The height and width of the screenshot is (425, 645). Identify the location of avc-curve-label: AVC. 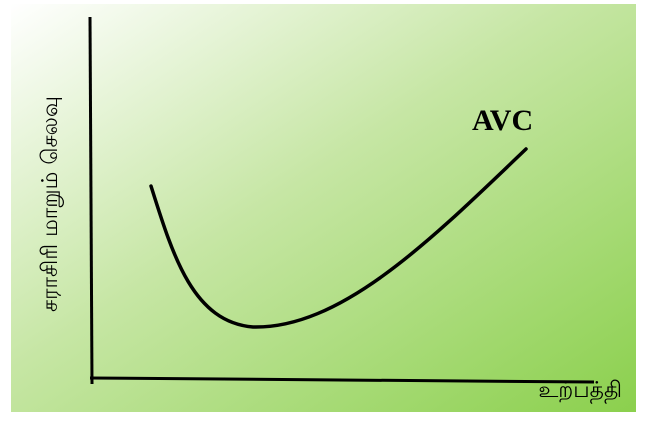
(503, 120).